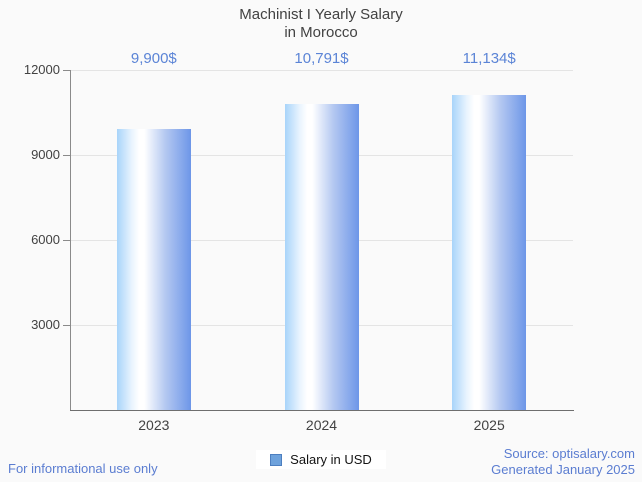  What do you see at coordinates (563, 469) in the screenshot?
I see `generated-text: Generated January 2025` at bounding box center [563, 469].